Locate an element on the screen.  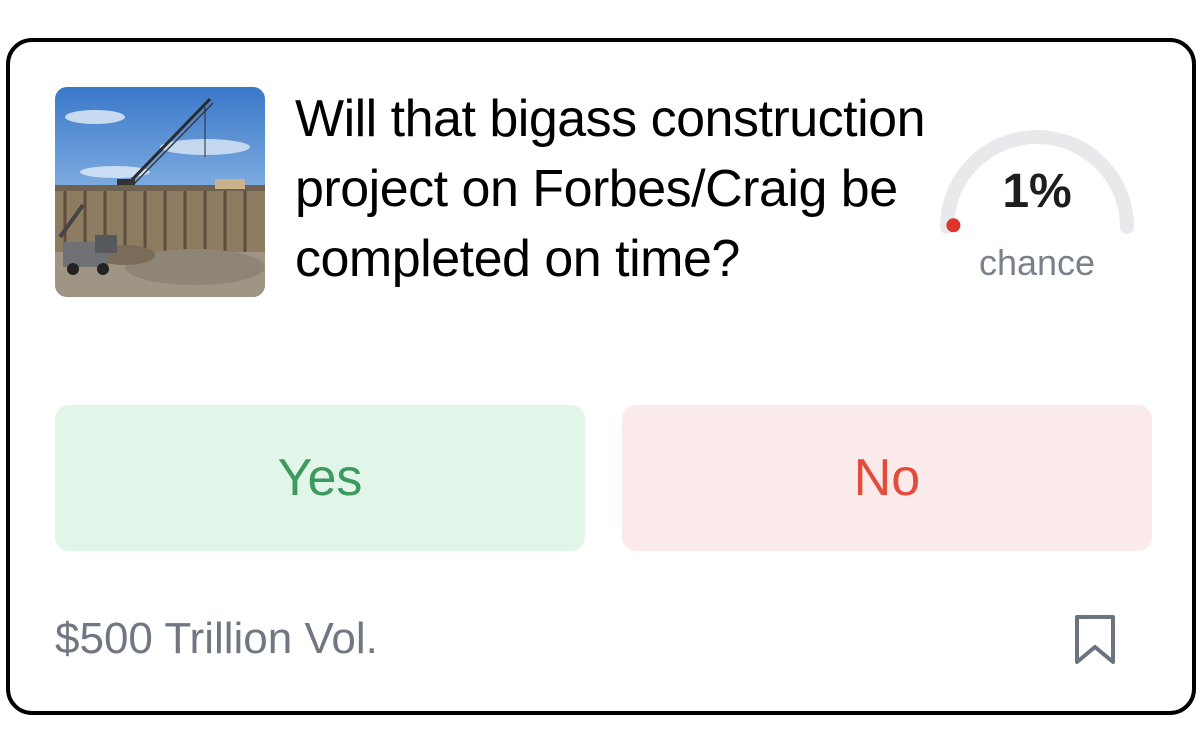
gauge-indicator is located at coordinates (953, 225).